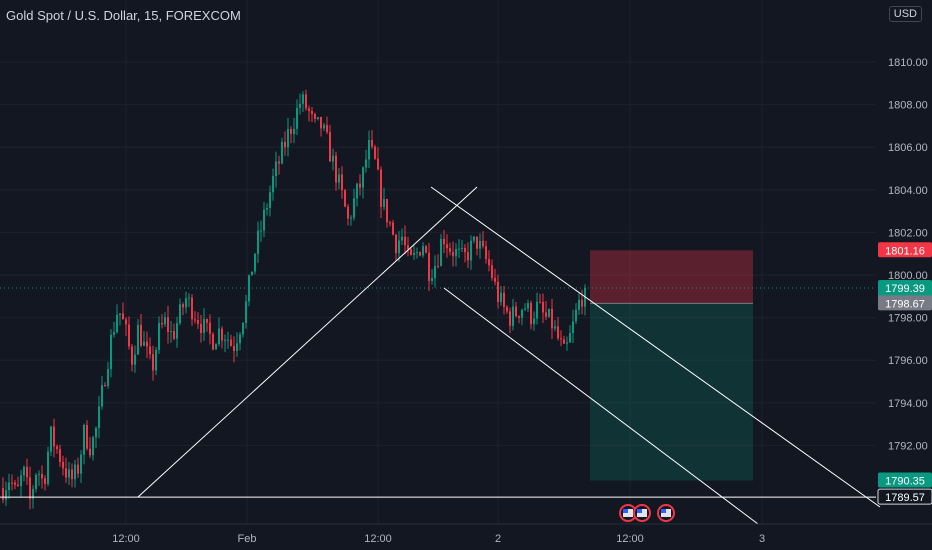 This screenshot has height=550, width=932. What do you see at coordinates (908, 63) in the screenshot?
I see `price-tick-label: 1810.00` at bounding box center [908, 63].